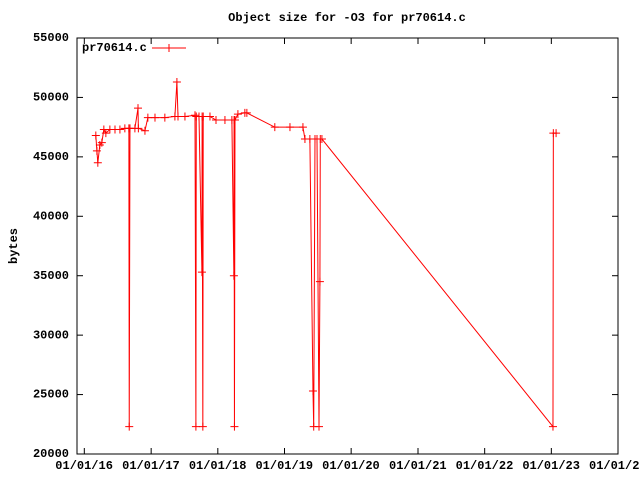  What do you see at coordinates (151, 466) in the screenshot?
I see `x-tick-label: 01/01/17` at bounding box center [151, 466].